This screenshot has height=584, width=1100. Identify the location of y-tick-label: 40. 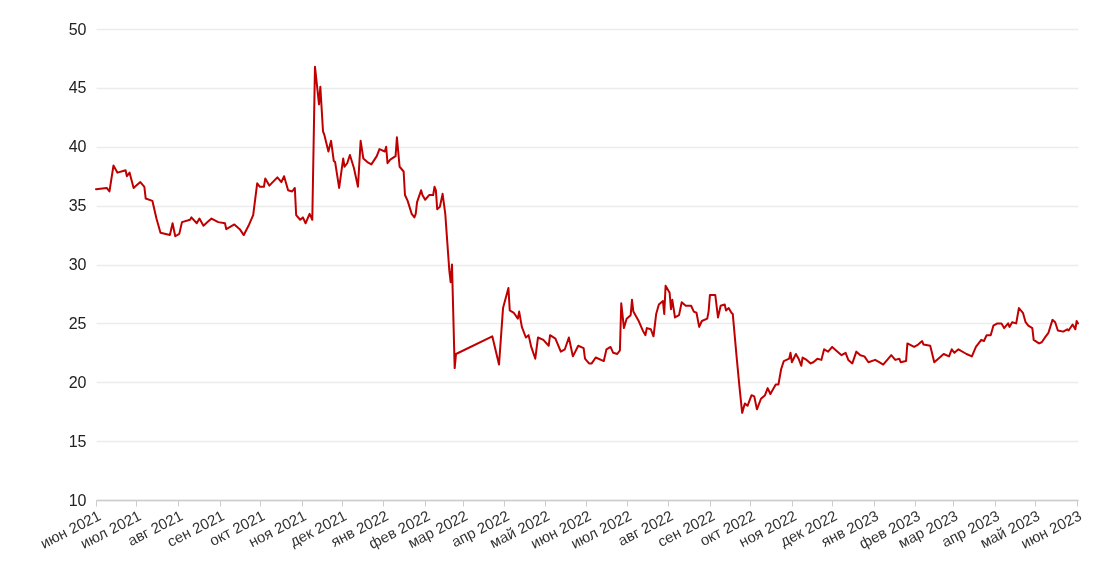
(77, 147).